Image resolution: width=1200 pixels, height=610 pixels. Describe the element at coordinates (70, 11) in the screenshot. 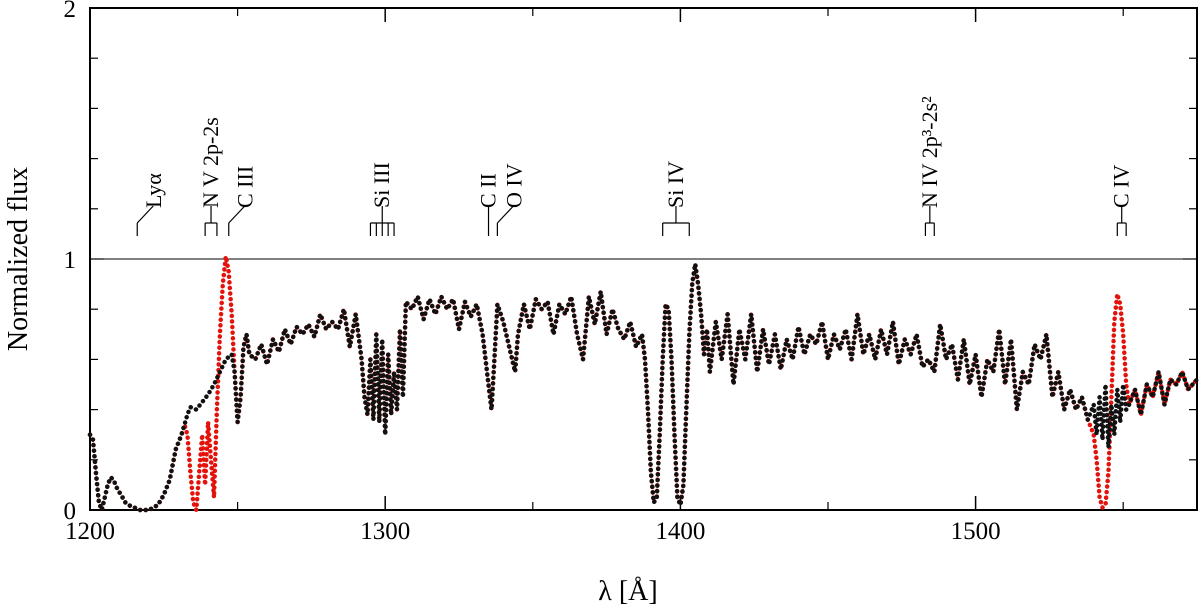

I see `y-tick-label: 2` at that location.